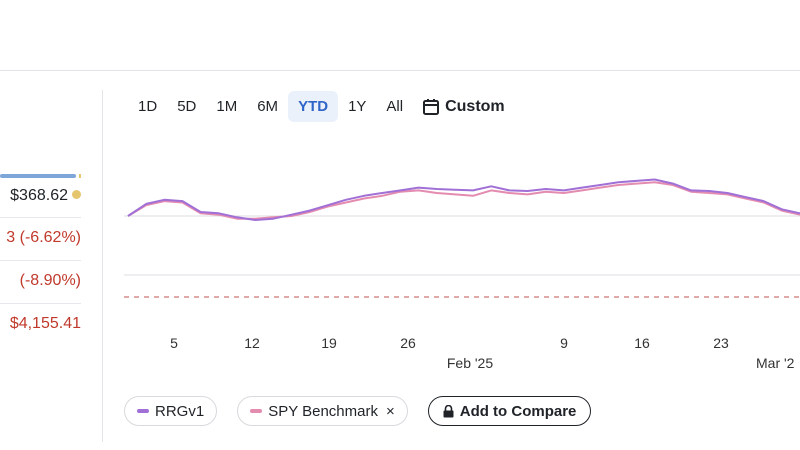 This screenshot has width=800, height=450. Describe the element at coordinates (390, 411) in the screenshot. I see `close-icon: ×` at that location.